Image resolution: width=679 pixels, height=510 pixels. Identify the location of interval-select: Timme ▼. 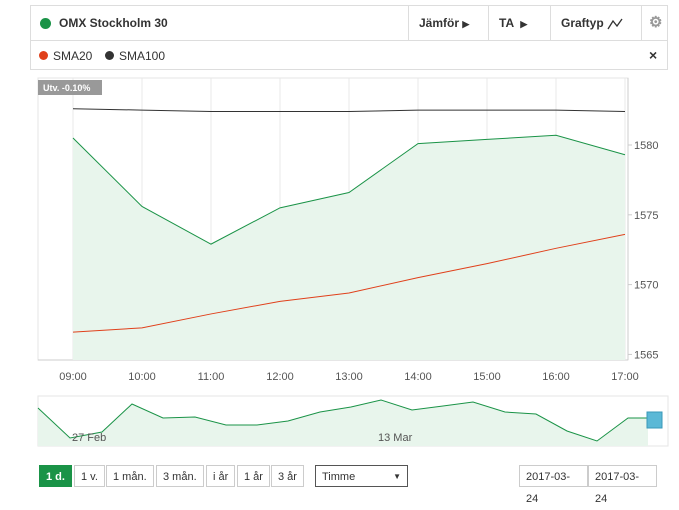
(361, 476).